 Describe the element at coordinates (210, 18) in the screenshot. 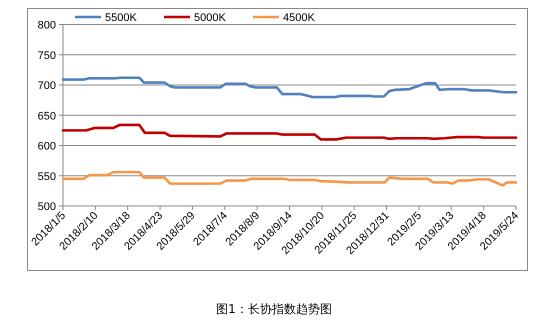

I see `legend-label: 5000K` at that location.